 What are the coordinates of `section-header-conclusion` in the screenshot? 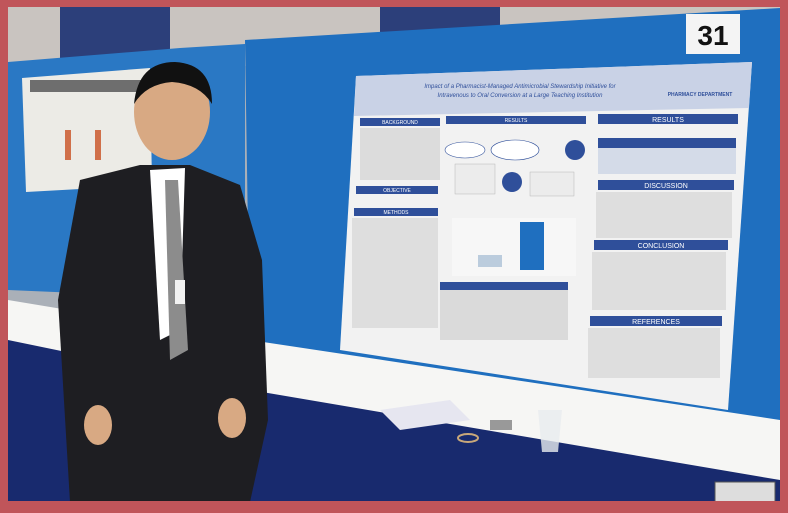 It's located at (661, 245).